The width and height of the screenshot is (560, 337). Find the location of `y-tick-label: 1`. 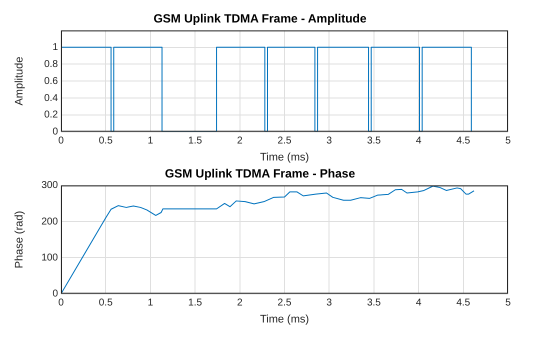

y-tick-label: 1 is located at coordinates (55, 48).